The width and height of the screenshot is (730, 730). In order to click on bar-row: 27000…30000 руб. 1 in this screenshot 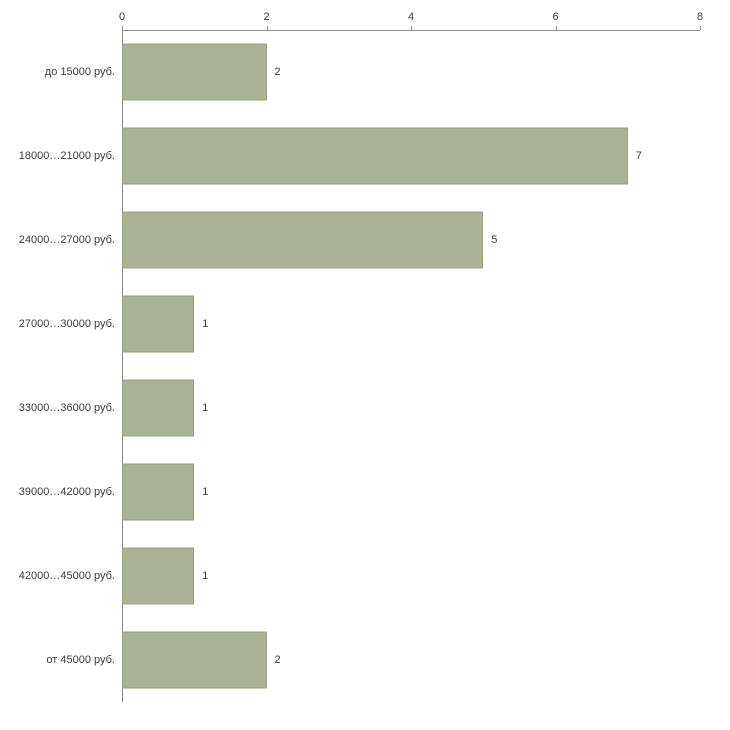, I will do `click(359, 324)`.